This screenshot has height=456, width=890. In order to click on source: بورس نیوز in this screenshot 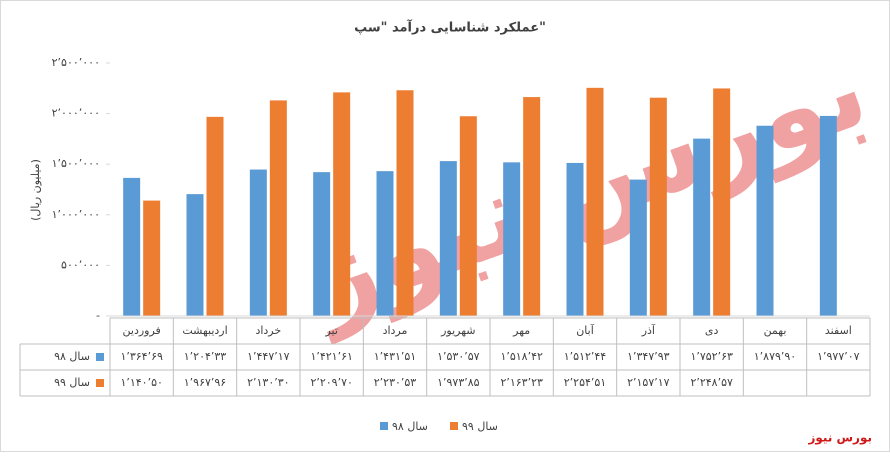, I will do `click(839, 438)`.